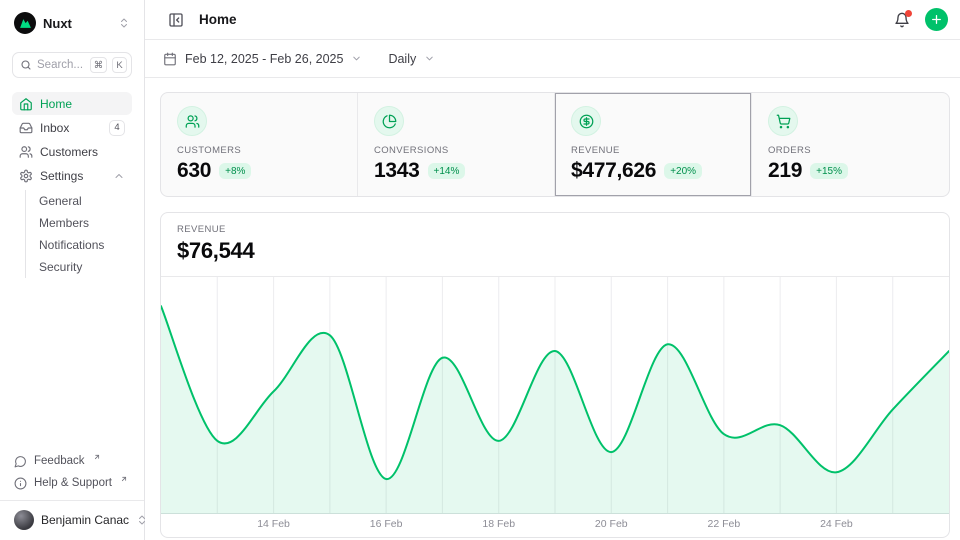 The height and width of the screenshot is (540, 960). I want to click on stat-label: REVENUE, so click(595, 150).